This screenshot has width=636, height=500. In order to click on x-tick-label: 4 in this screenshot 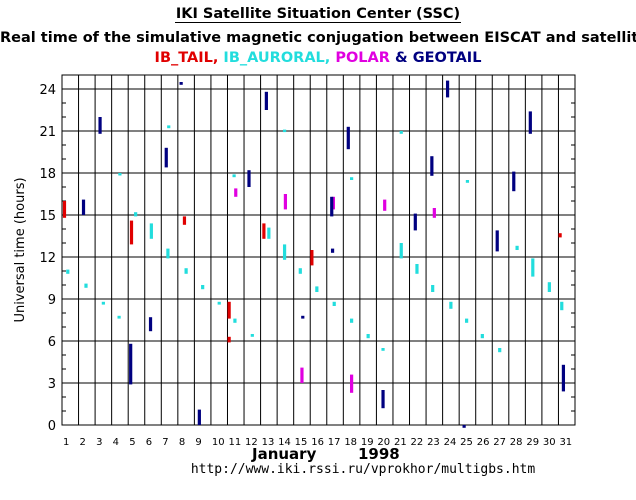, I will do `click(116, 442)`.